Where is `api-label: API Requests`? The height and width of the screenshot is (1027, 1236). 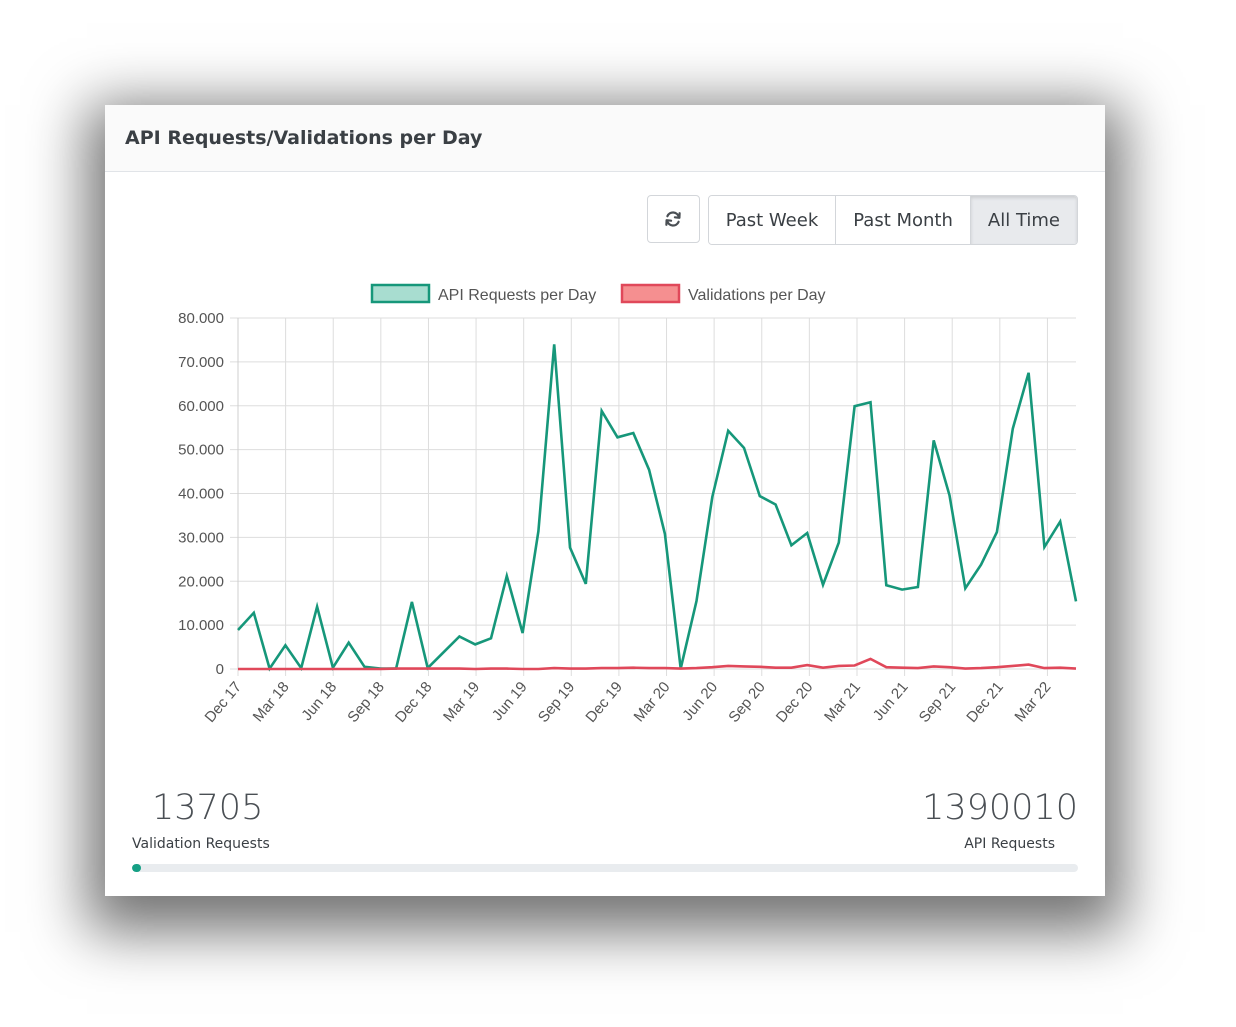 api-label: API Requests is located at coordinates (1009, 844).